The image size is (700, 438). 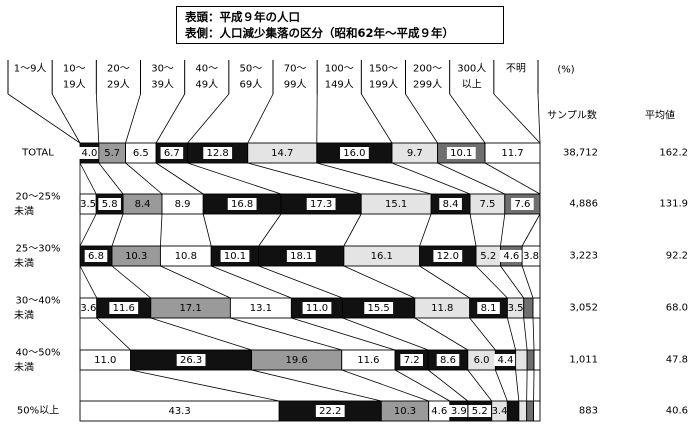 I want to click on mean-value-header: 平均値, so click(x=660, y=115).